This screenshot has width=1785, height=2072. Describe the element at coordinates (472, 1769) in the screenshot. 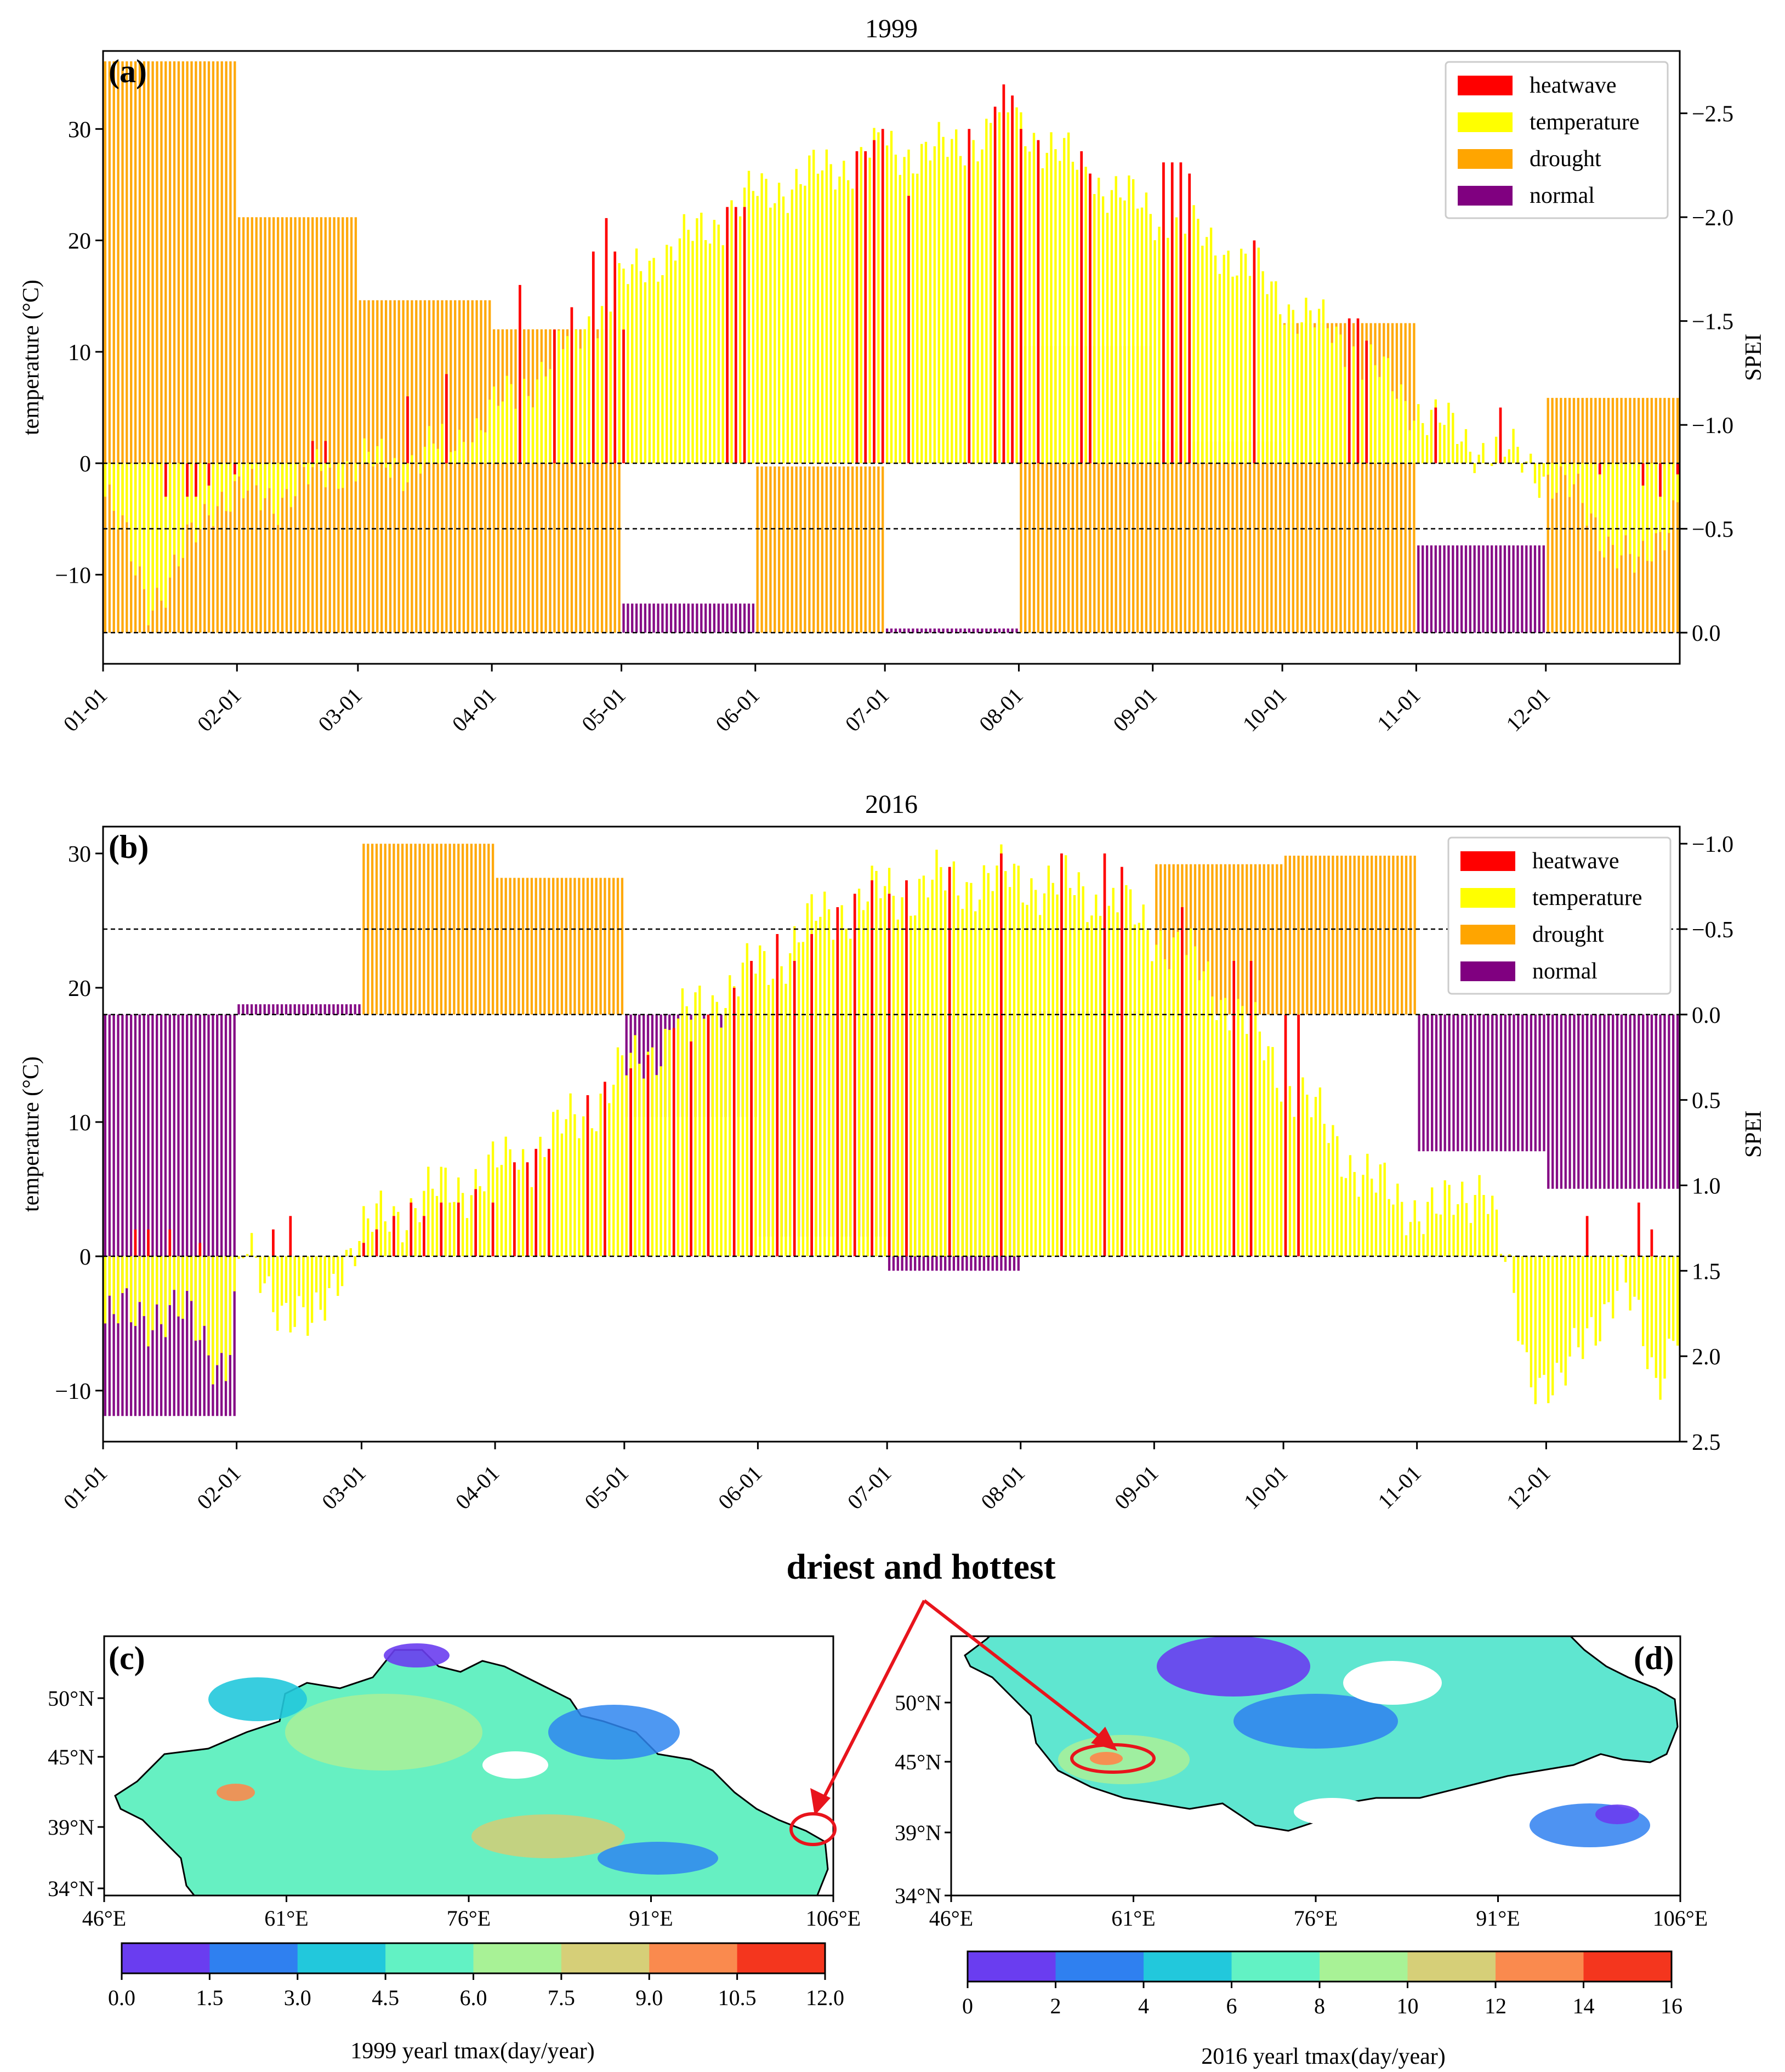

I see `panel-c-map` at that location.